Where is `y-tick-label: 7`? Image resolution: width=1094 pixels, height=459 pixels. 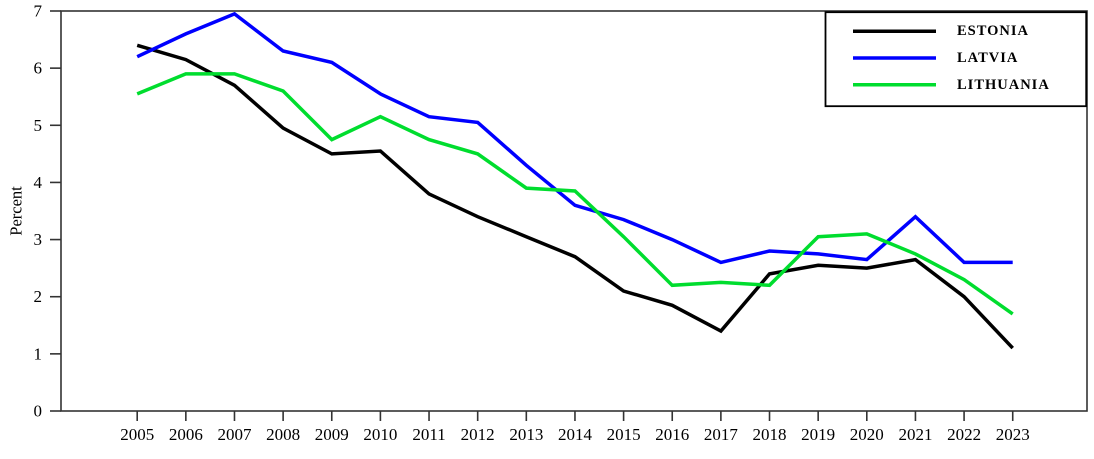
y-tick-label: 7 is located at coordinates (38, 11).